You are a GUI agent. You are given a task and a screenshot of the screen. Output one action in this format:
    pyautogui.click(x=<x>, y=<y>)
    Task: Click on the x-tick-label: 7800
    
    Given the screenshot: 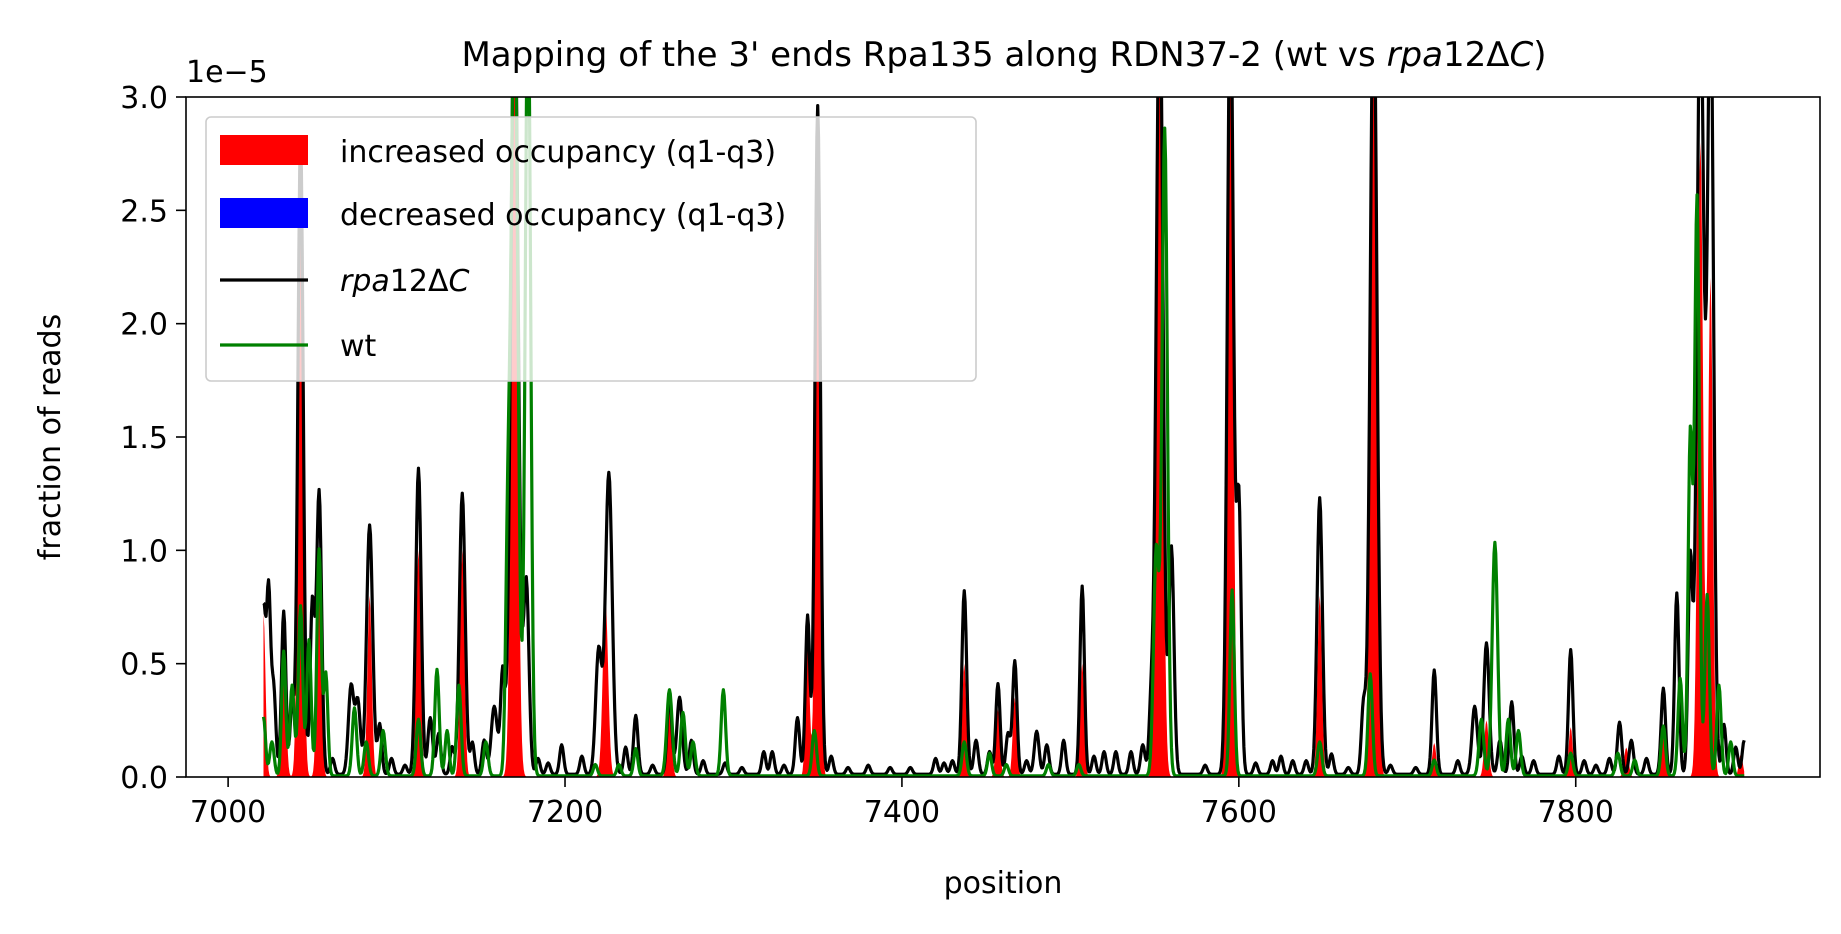 What is the action you would take?
    pyautogui.click(x=1576, y=812)
    